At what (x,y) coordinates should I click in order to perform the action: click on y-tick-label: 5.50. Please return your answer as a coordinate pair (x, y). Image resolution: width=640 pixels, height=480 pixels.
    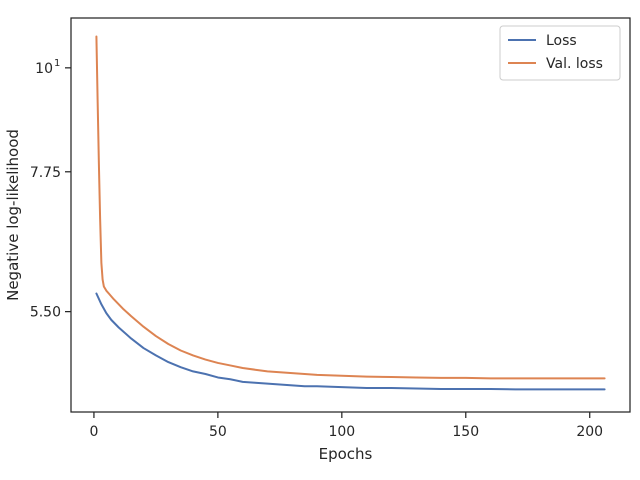
    Looking at the image, I should click on (45, 313).